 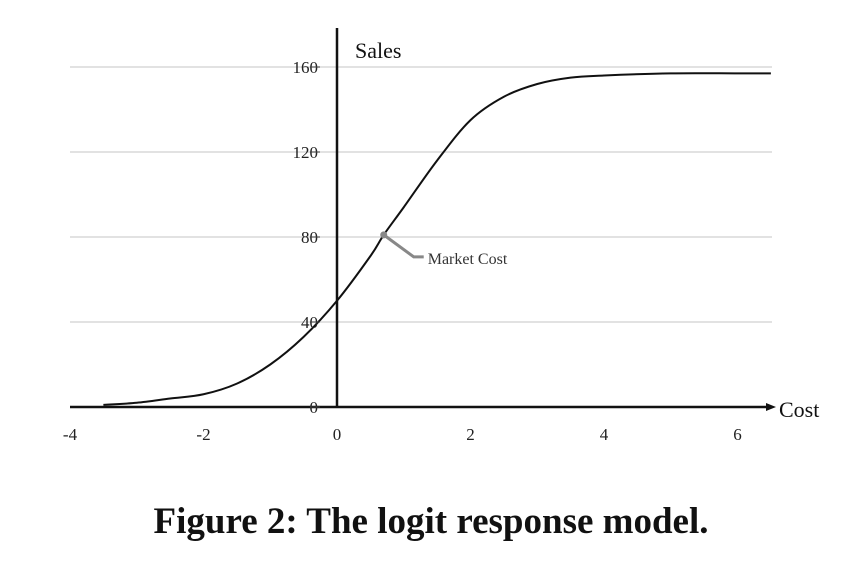 I want to click on x-tick-label: 4, so click(x=604, y=434).